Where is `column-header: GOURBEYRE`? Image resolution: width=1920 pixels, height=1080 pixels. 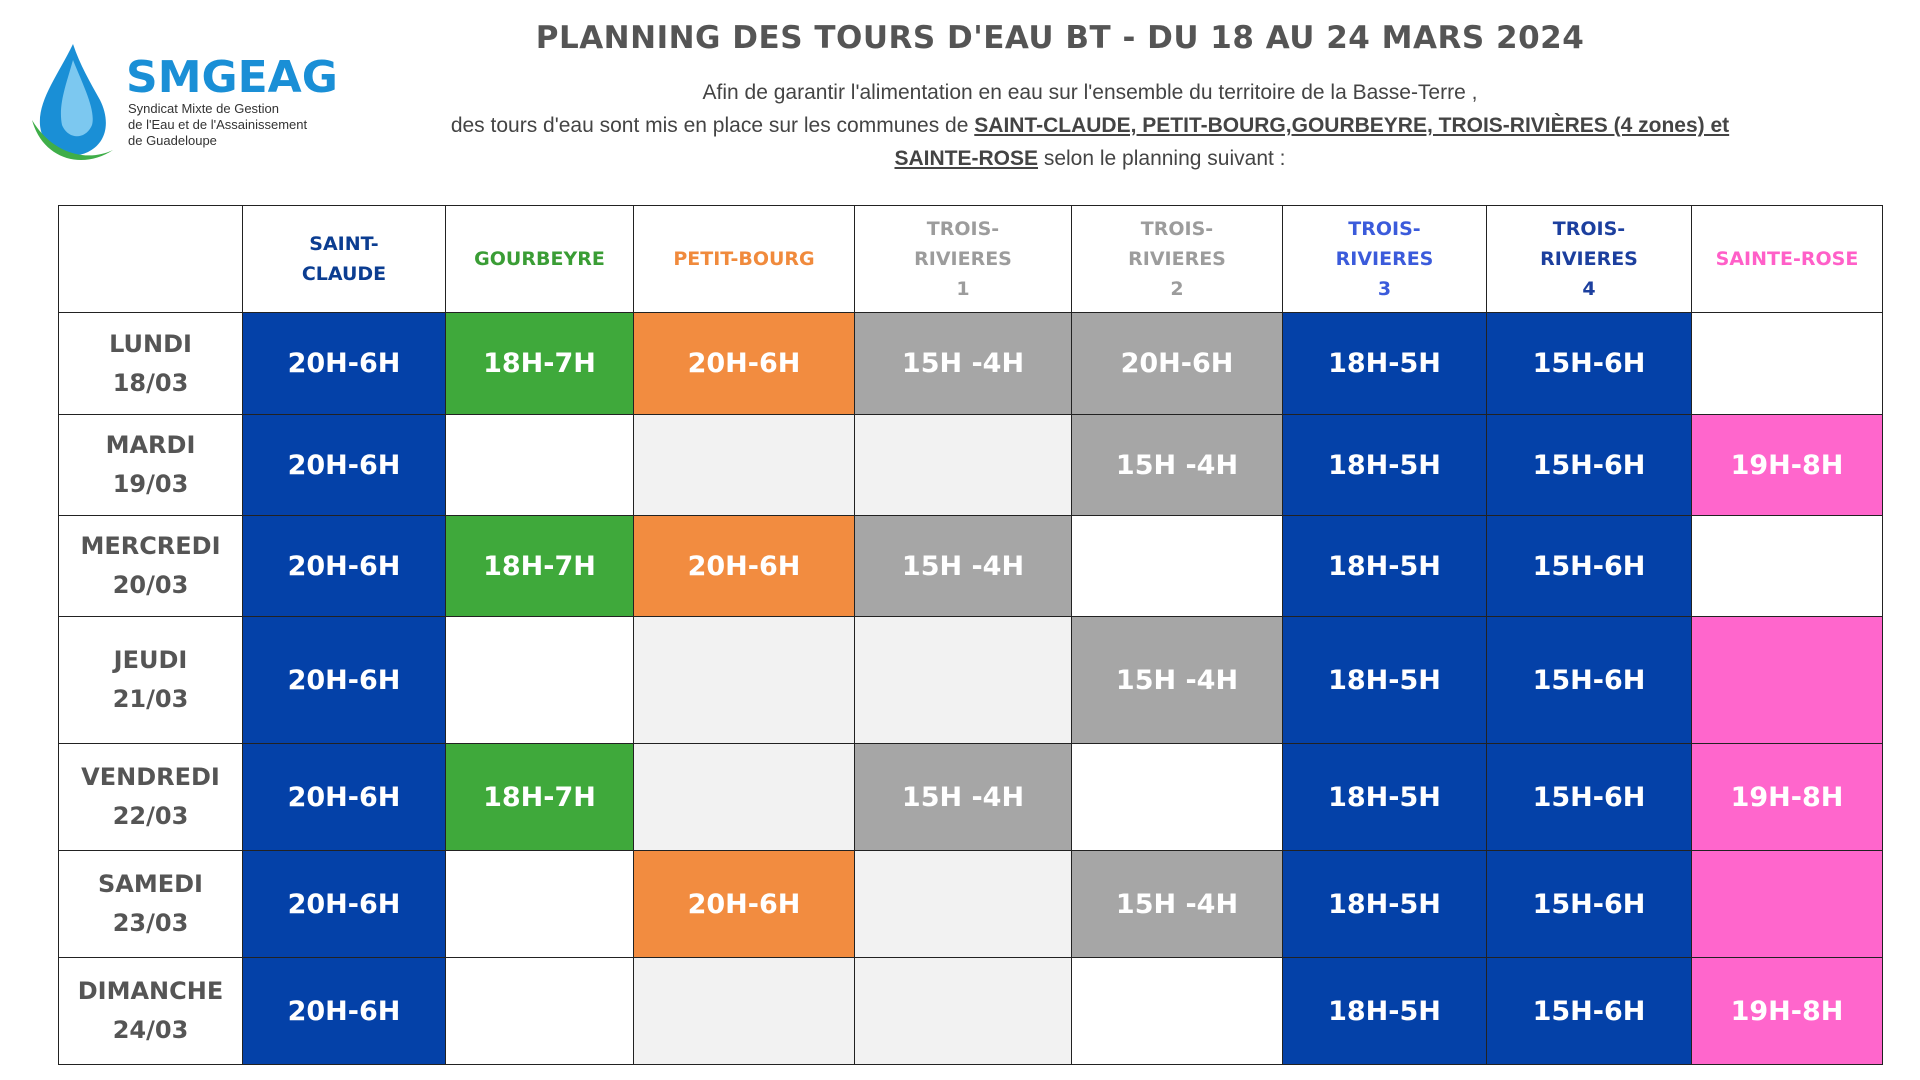
column-header: GOURBEYRE is located at coordinates (539, 259).